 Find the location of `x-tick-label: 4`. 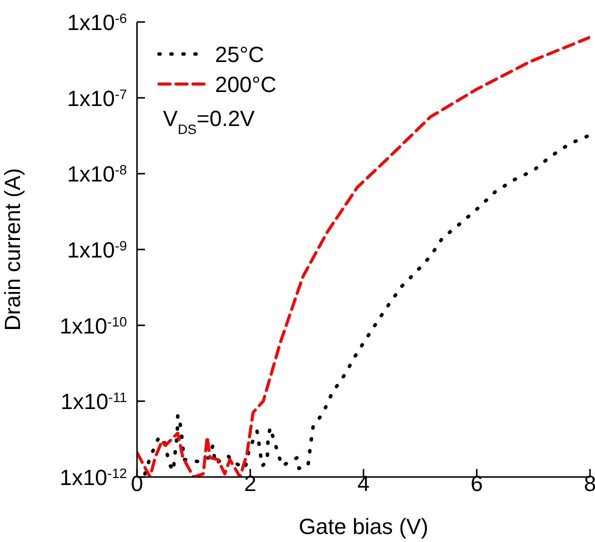

x-tick-label: 4 is located at coordinates (363, 483).